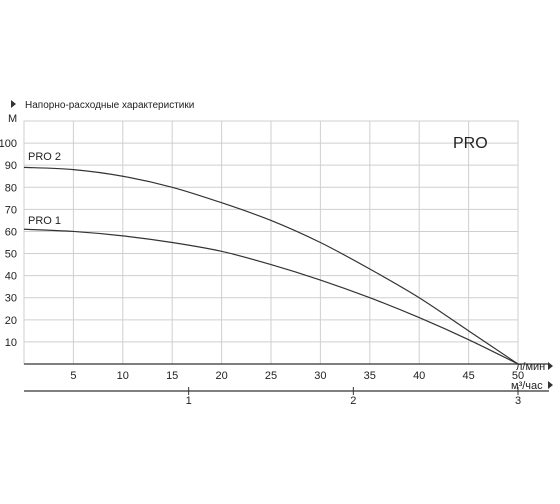 This screenshot has width=560, height=504. I want to click on y-tick-label: 20, so click(11, 321).